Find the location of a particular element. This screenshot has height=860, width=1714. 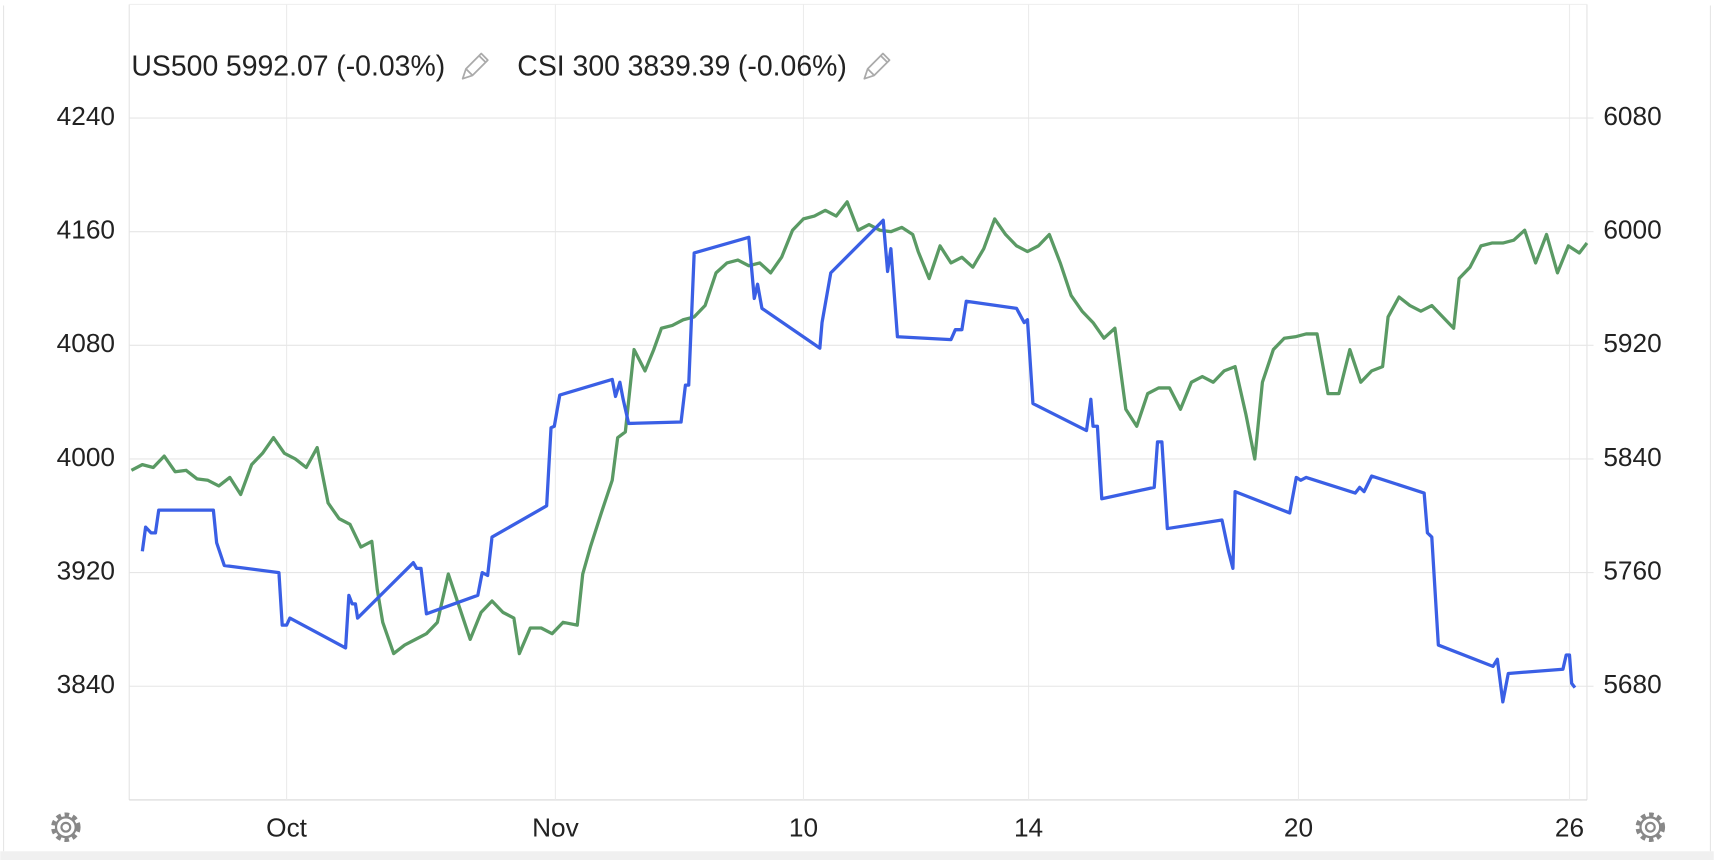

y2-tick-label: 5840 is located at coordinates (1632, 457).